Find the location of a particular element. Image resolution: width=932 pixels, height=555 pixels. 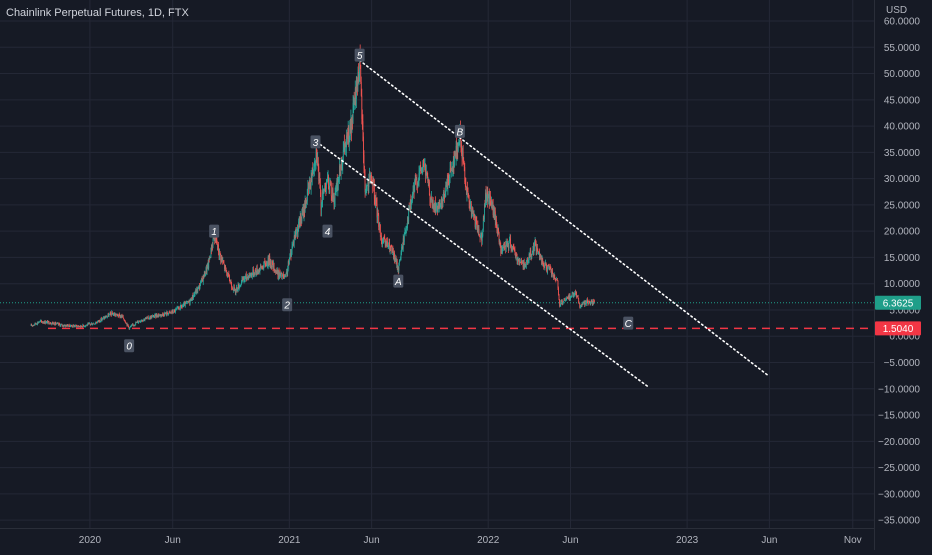

x-tick-label: 2023 is located at coordinates (687, 540).